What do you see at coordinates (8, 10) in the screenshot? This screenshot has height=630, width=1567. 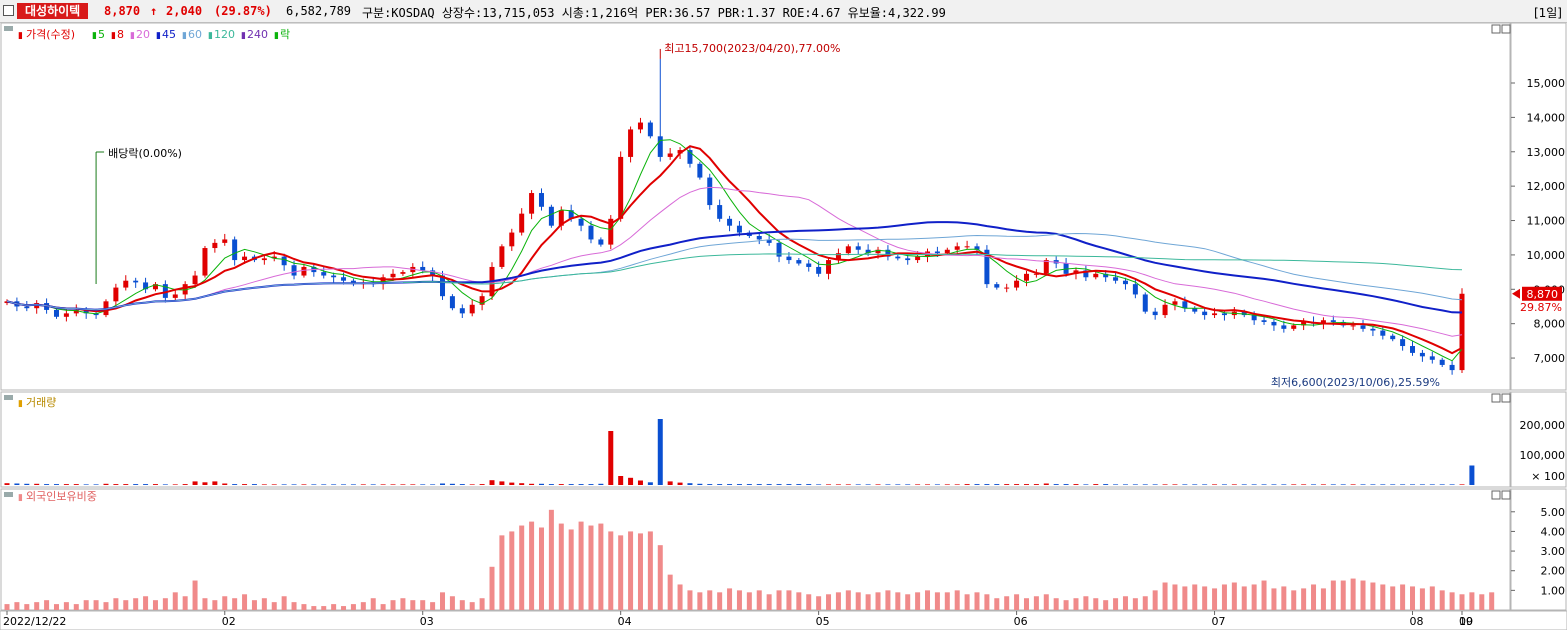 I see `checkbox` at bounding box center [8, 10].